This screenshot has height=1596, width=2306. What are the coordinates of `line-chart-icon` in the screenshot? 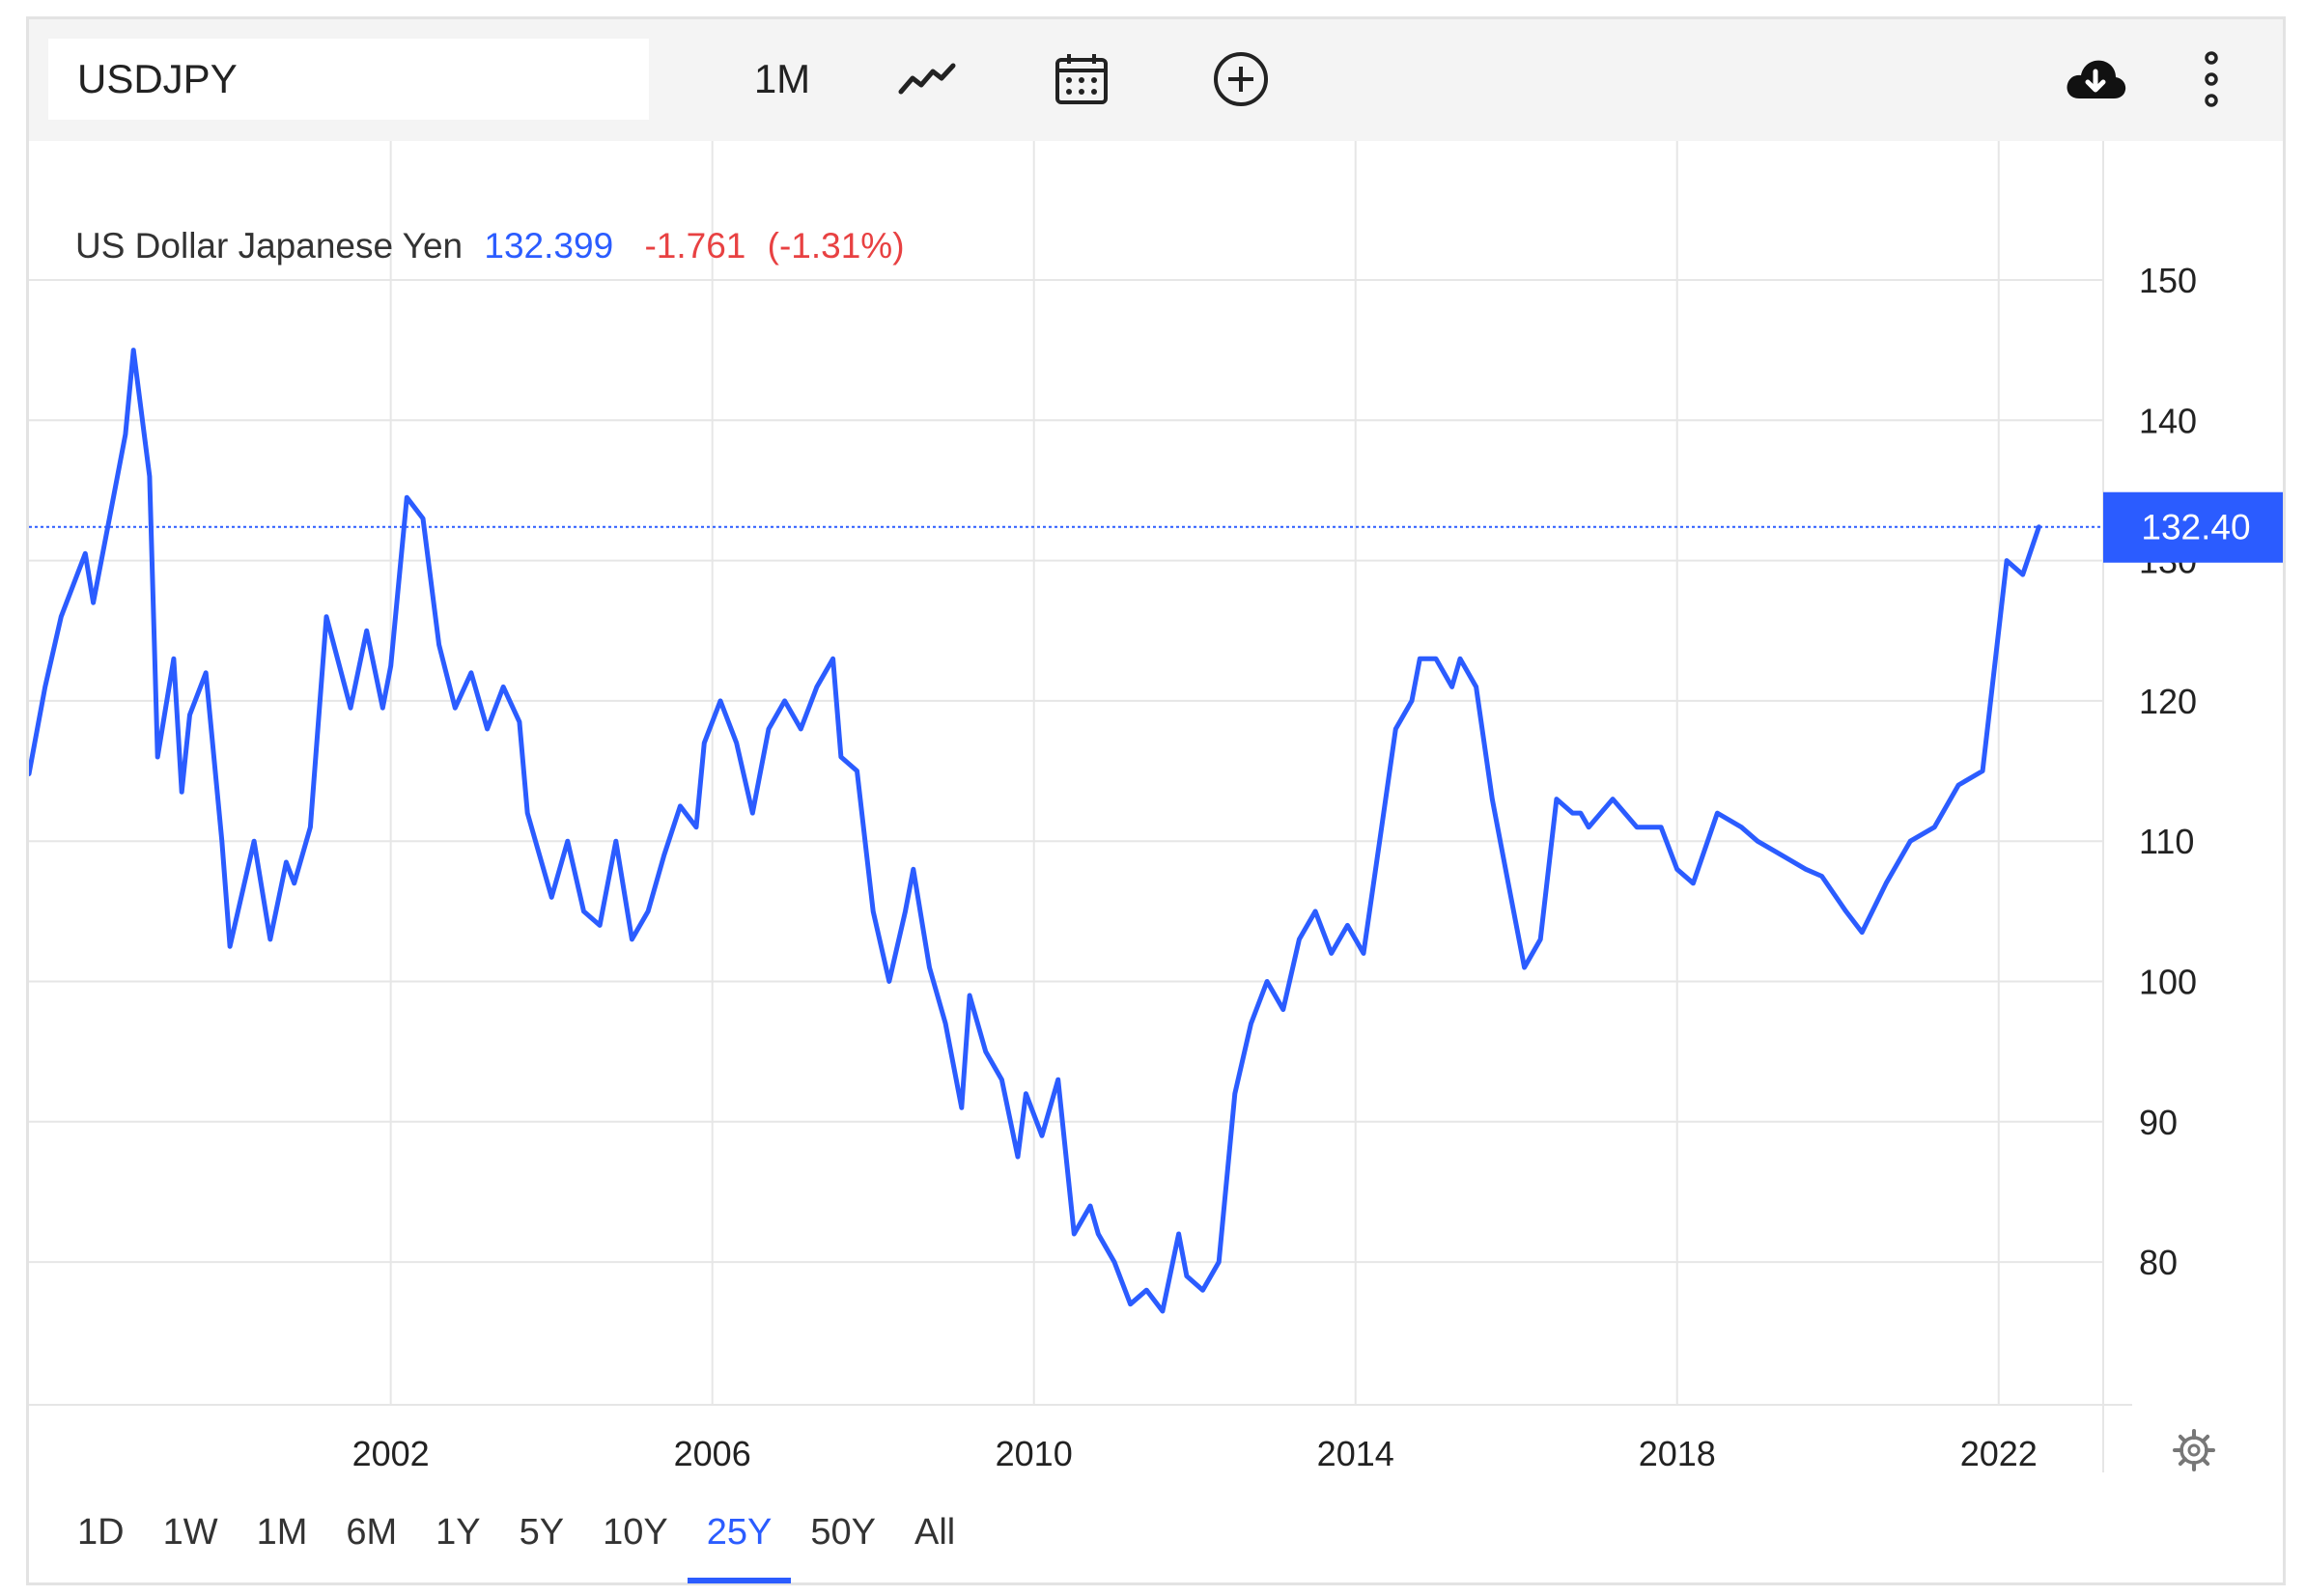 It's located at (927, 79).